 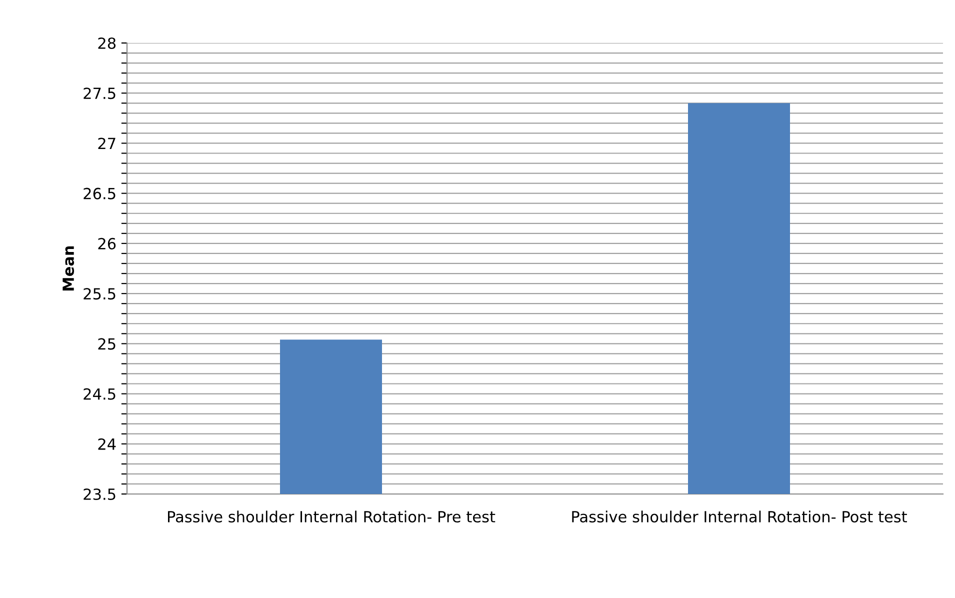 I want to click on y-axis-title: Mean, so click(x=68, y=268).